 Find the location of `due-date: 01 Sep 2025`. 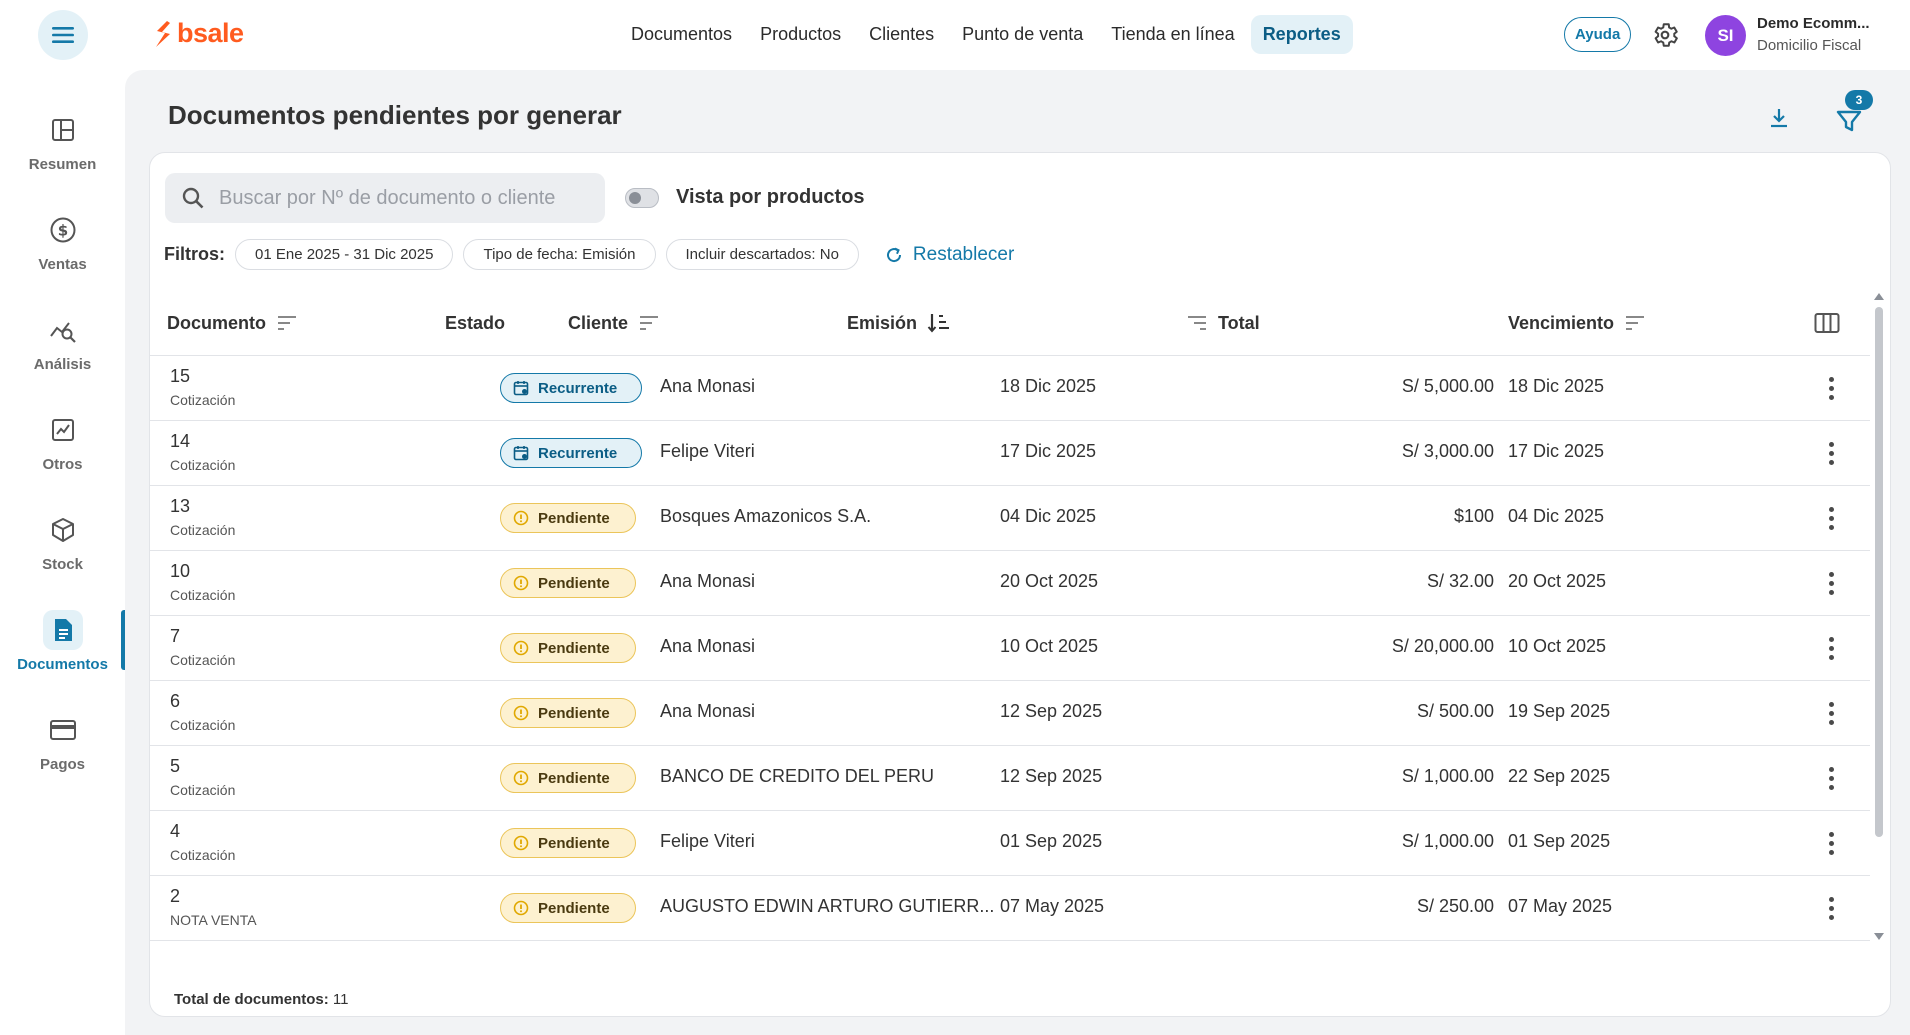

due-date: 01 Sep 2025 is located at coordinates (1559, 841).